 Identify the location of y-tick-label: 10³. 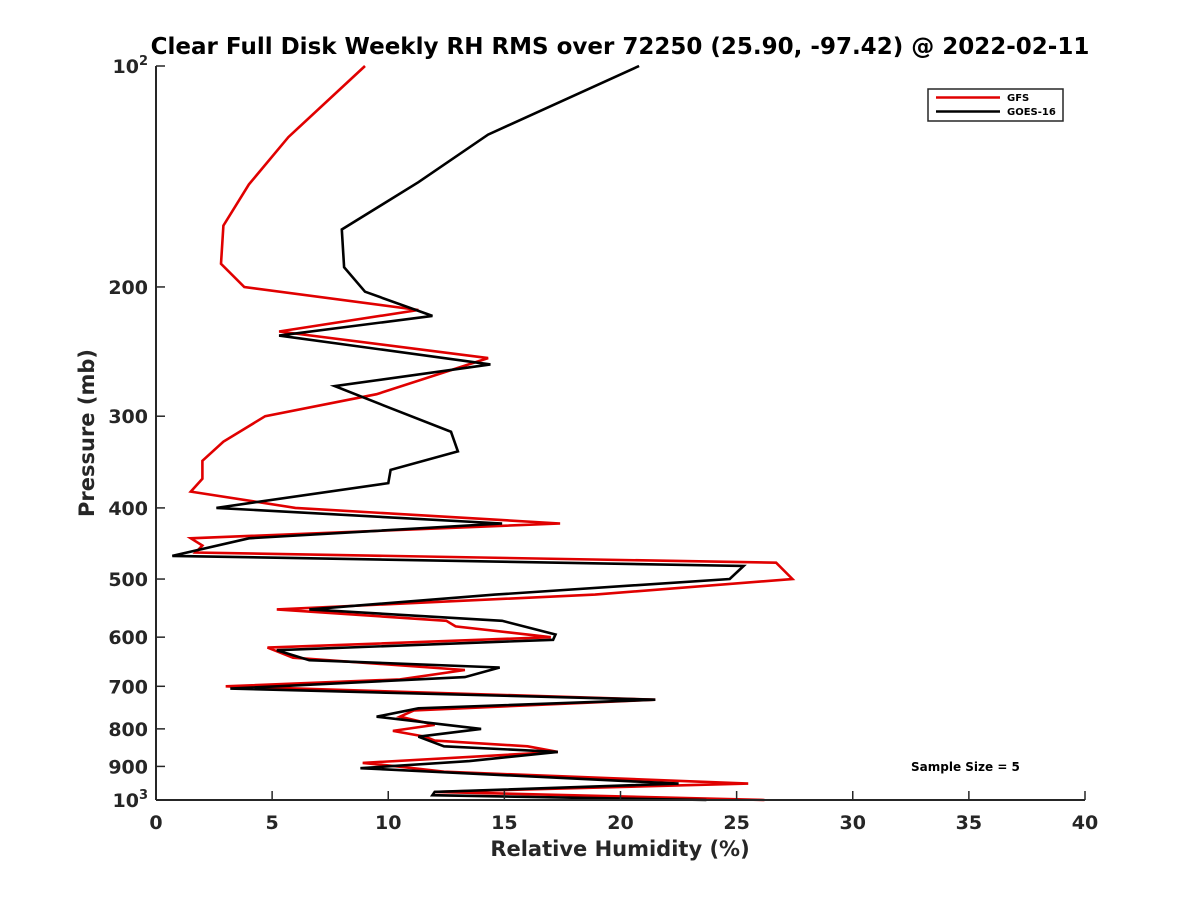
(131, 800).